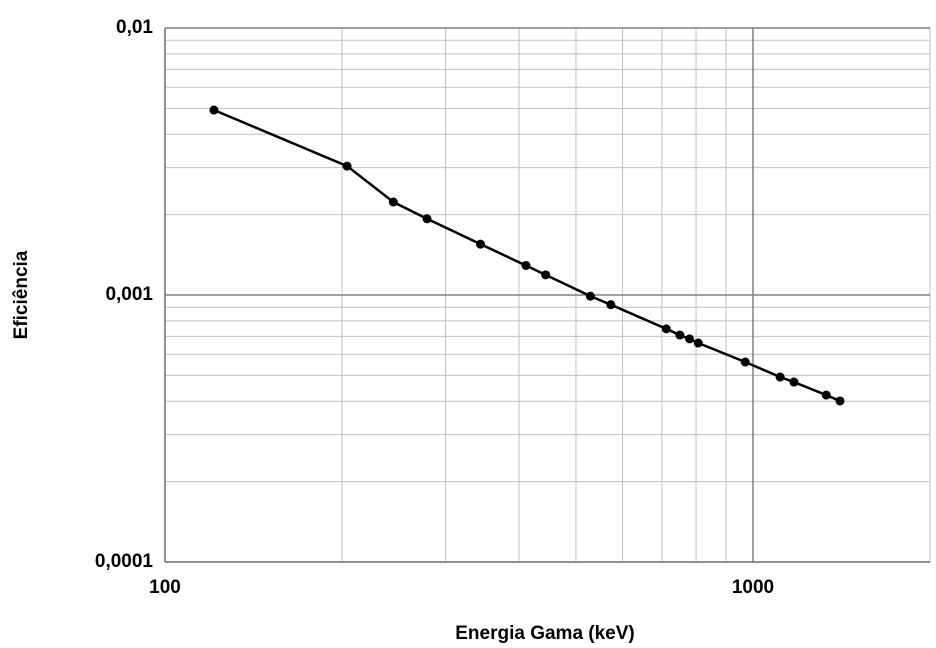 This screenshot has width=936, height=648. What do you see at coordinates (129, 294) in the screenshot?
I see `y-tick-label: 0,001` at bounding box center [129, 294].